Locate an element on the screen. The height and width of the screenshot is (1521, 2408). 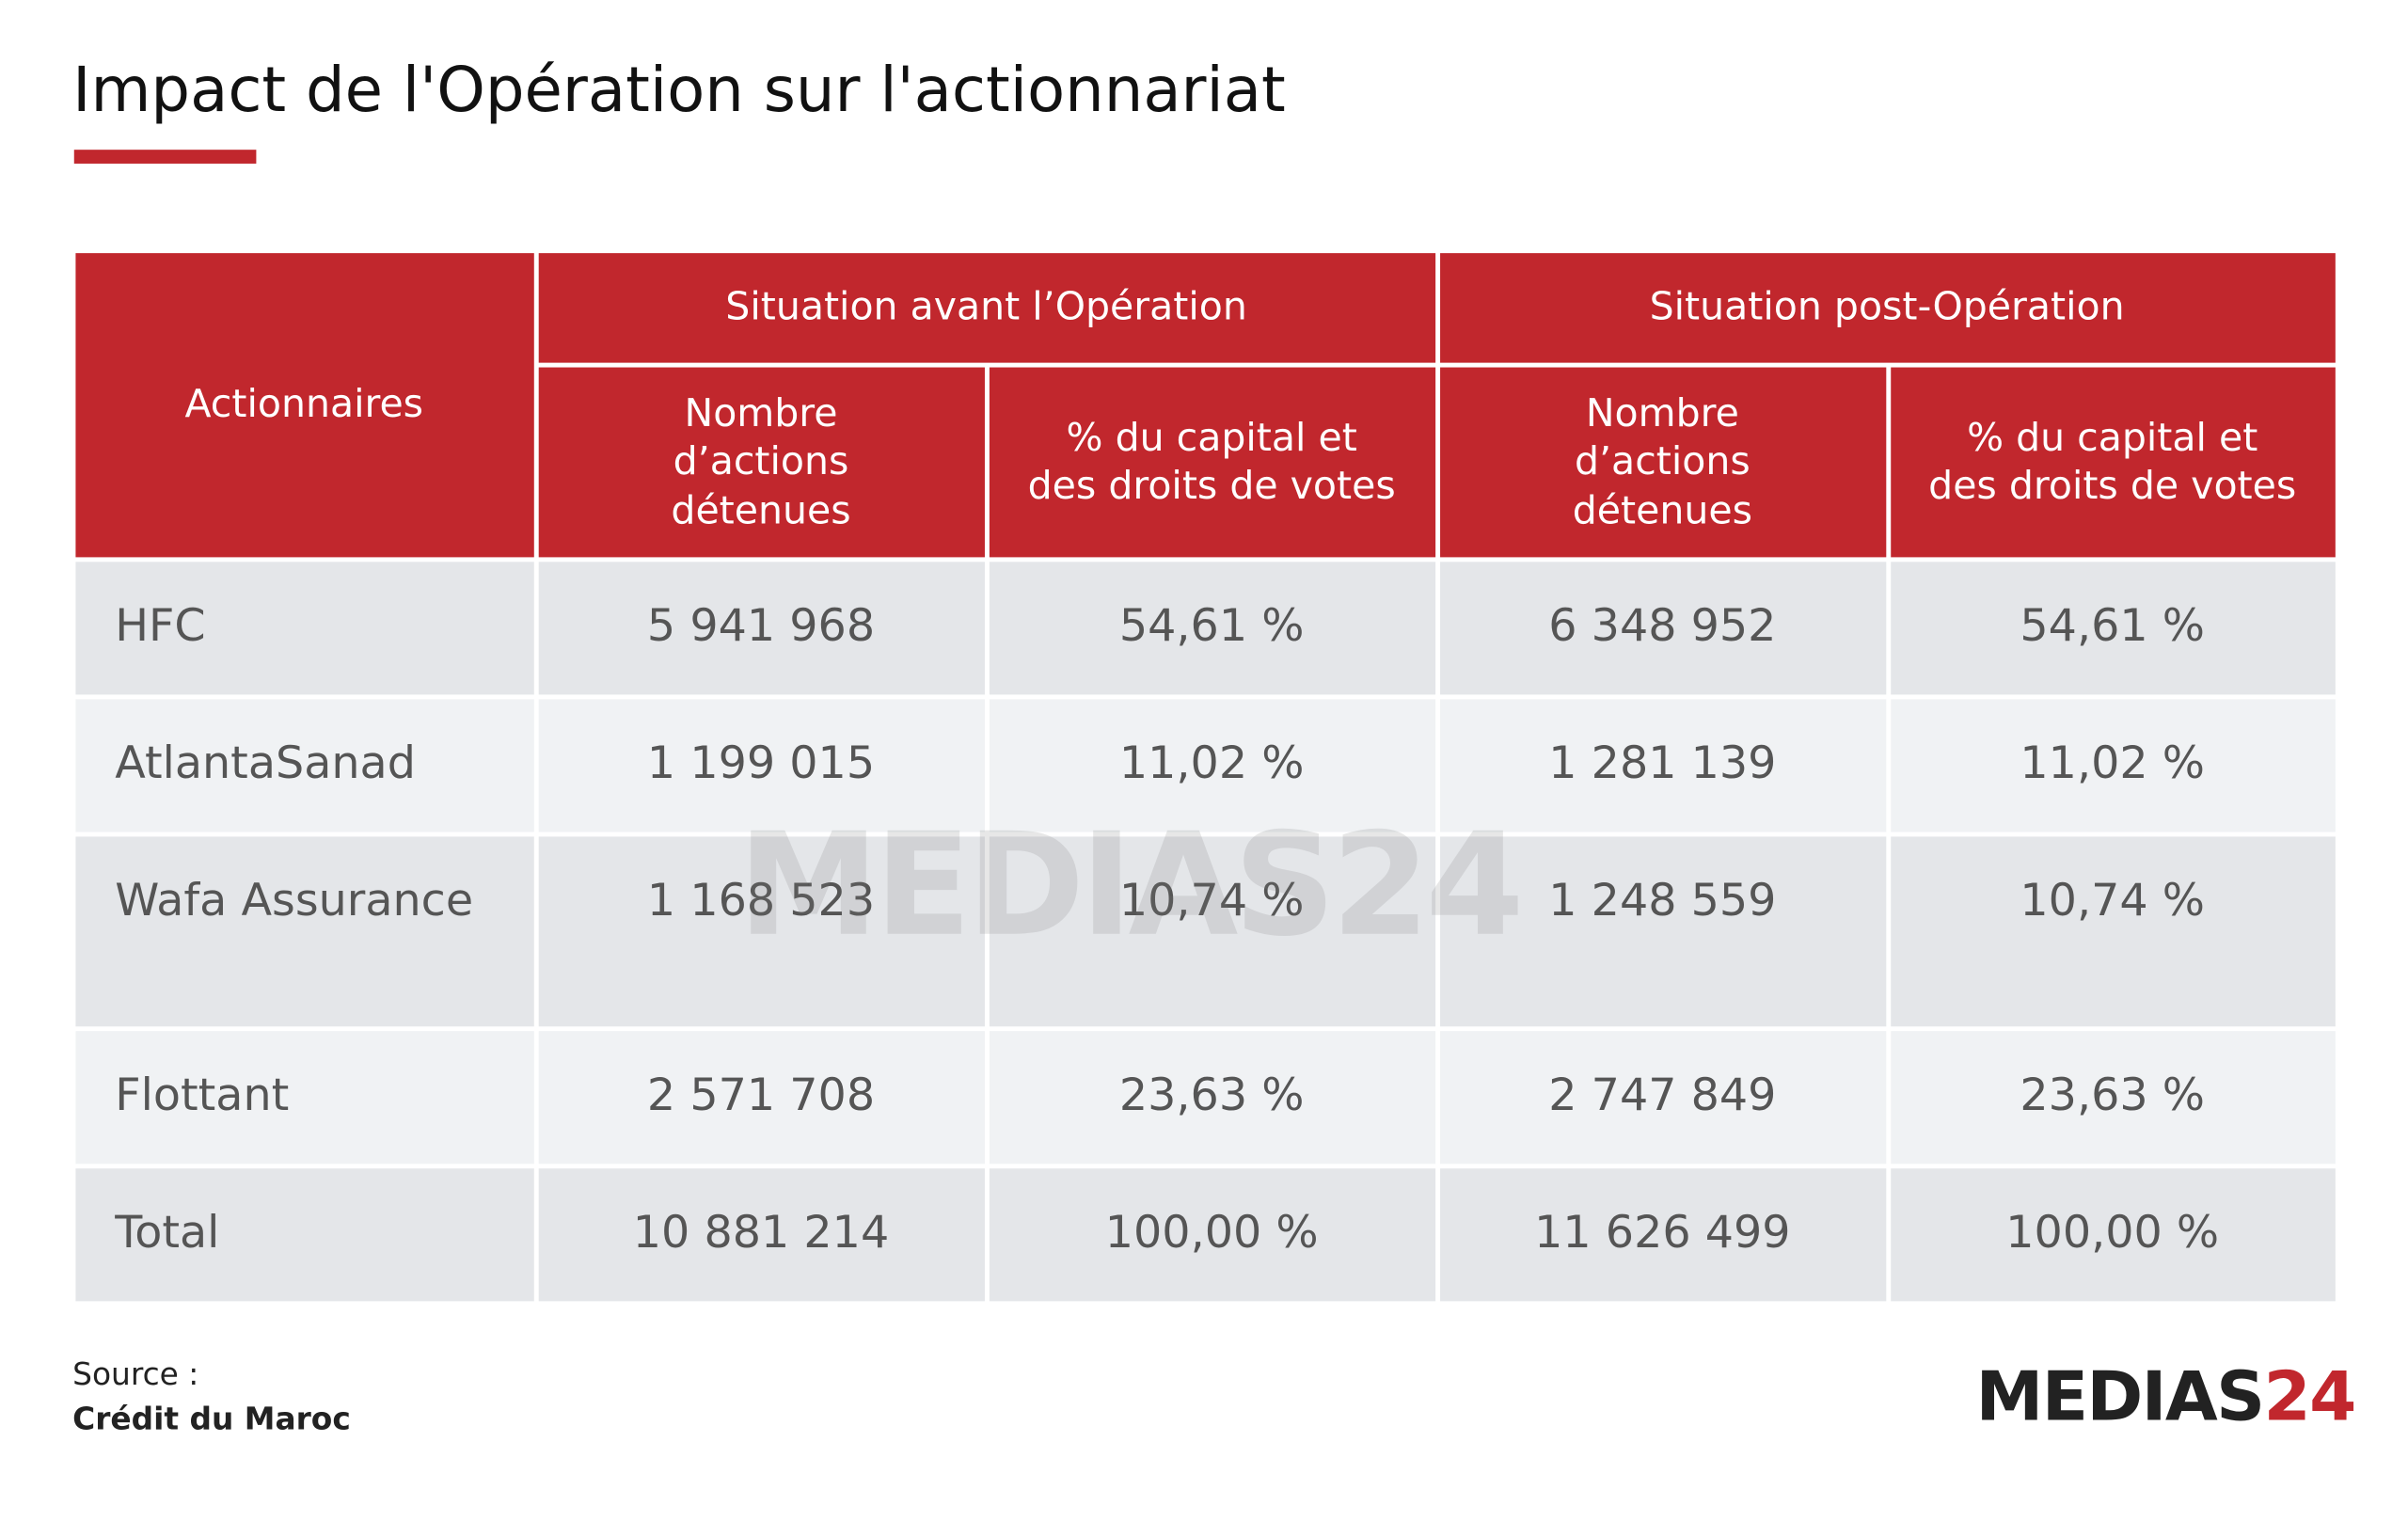
row-header: AtlantaSanad is located at coordinates (304, 765).